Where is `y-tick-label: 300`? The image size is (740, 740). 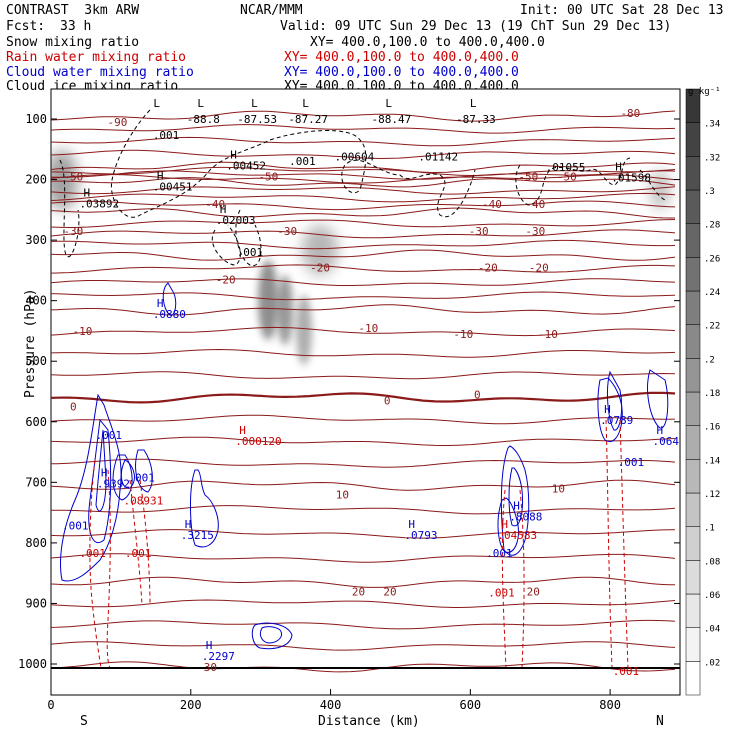
y-tick-label: 300 is located at coordinates (36, 240).